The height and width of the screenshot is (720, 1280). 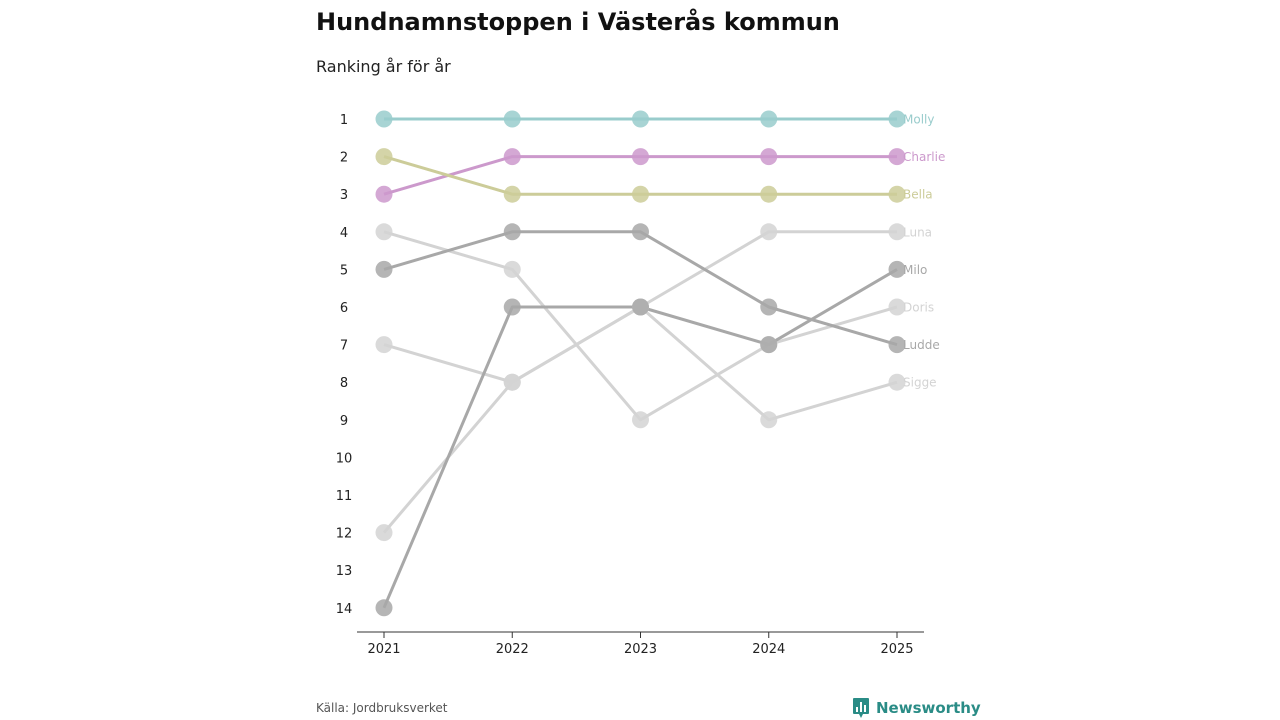 I want to click on y-tick-label: 4, so click(x=344, y=233).